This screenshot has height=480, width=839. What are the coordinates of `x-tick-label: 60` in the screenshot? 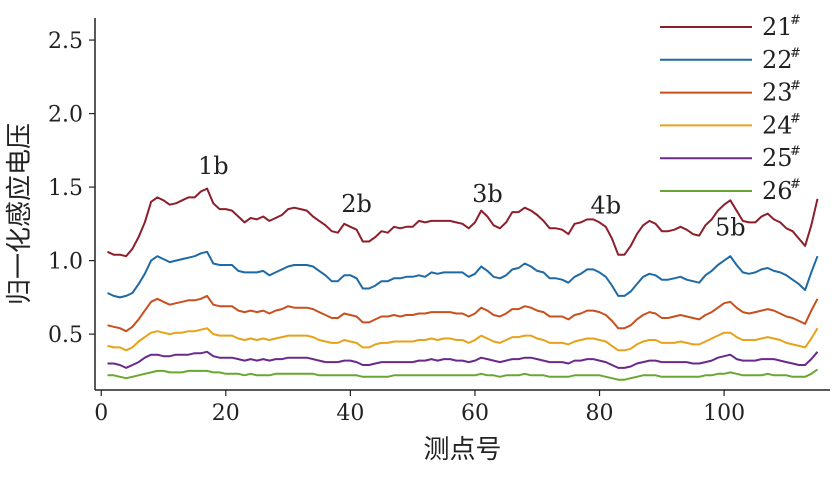 It's located at (475, 413).